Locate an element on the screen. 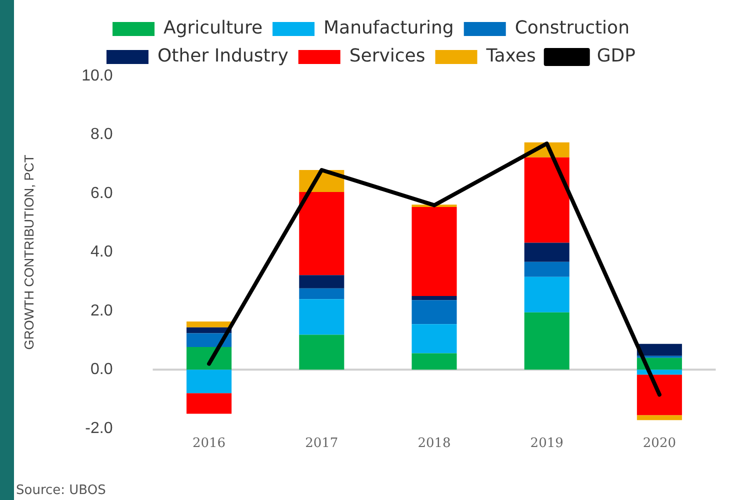 The height and width of the screenshot is (500, 744). legend-label: Construction is located at coordinates (572, 28).